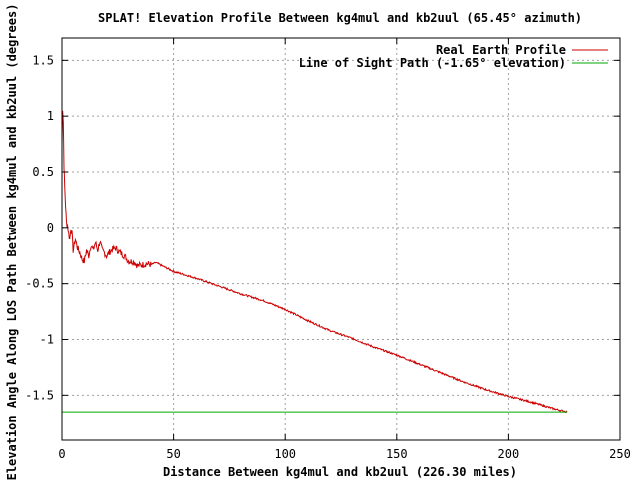  What do you see at coordinates (501, 50) in the screenshot?
I see `legend-label: Real Earth Profile` at bounding box center [501, 50].